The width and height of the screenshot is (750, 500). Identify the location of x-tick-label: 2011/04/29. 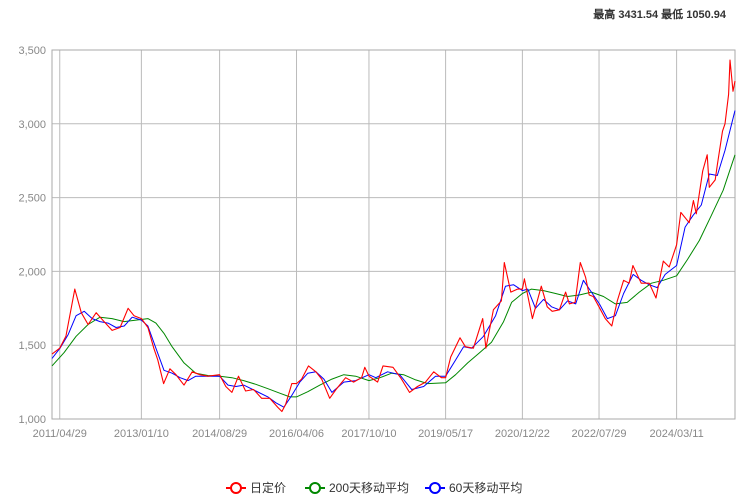
(60, 434).